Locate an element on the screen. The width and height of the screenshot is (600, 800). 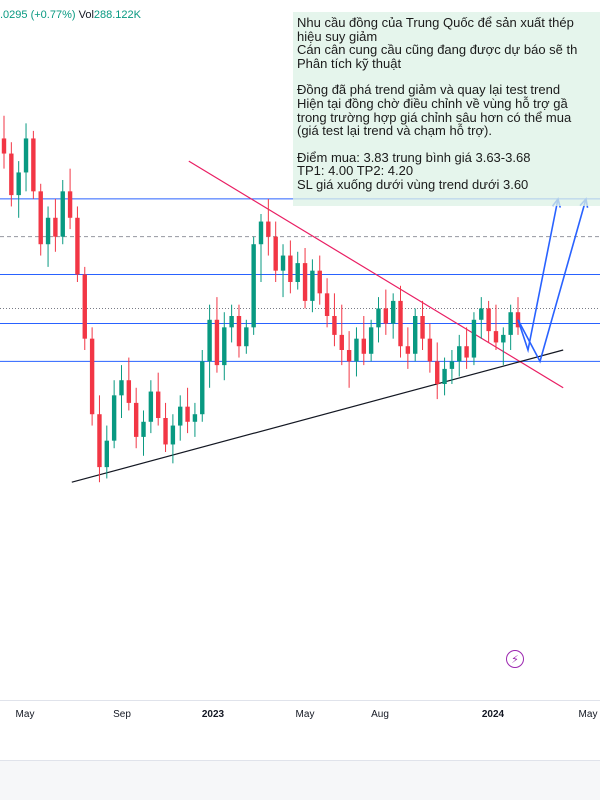
note-line: hiệu suy giảm is located at coordinates (337, 36).